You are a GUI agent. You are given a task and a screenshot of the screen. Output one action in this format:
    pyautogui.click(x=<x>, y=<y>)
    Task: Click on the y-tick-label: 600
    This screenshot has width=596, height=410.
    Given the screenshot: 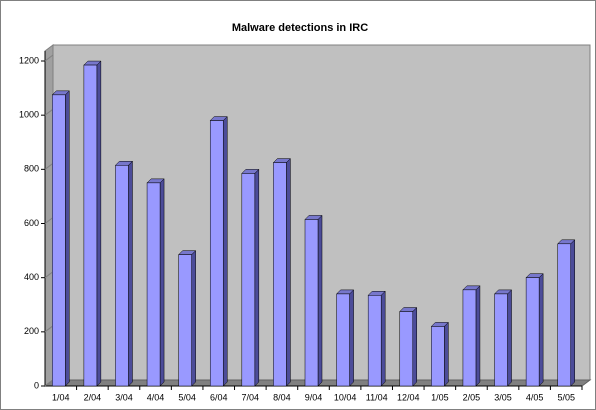 What is the action you would take?
    pyautogui.click(x=31, y=223)
    